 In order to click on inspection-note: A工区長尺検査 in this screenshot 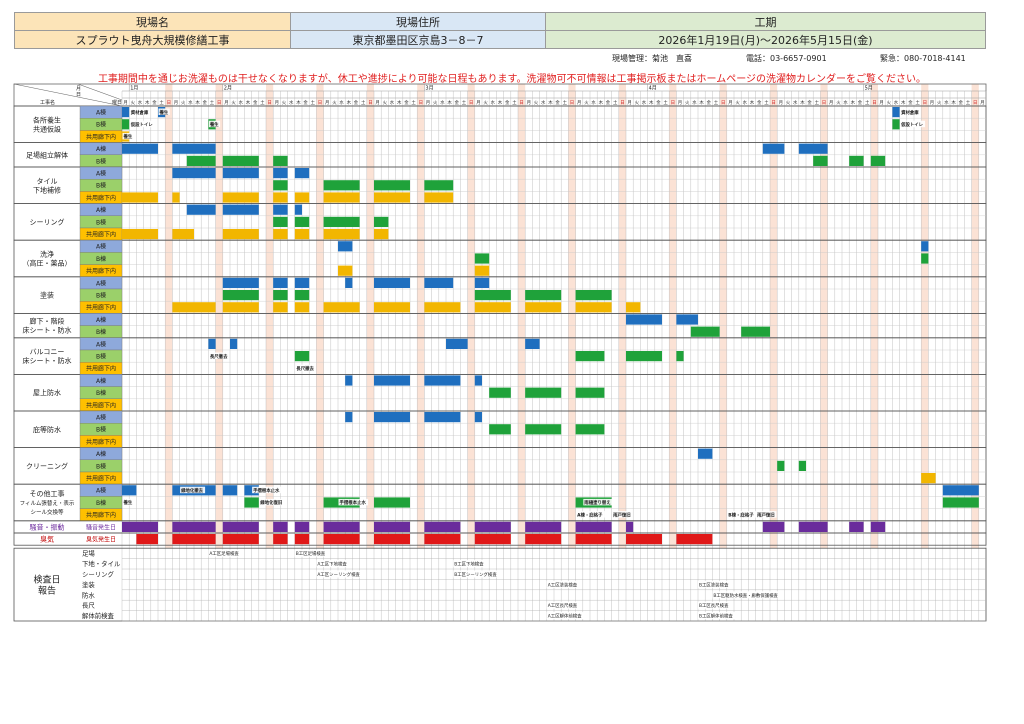, I will do `click(563, 605)`.